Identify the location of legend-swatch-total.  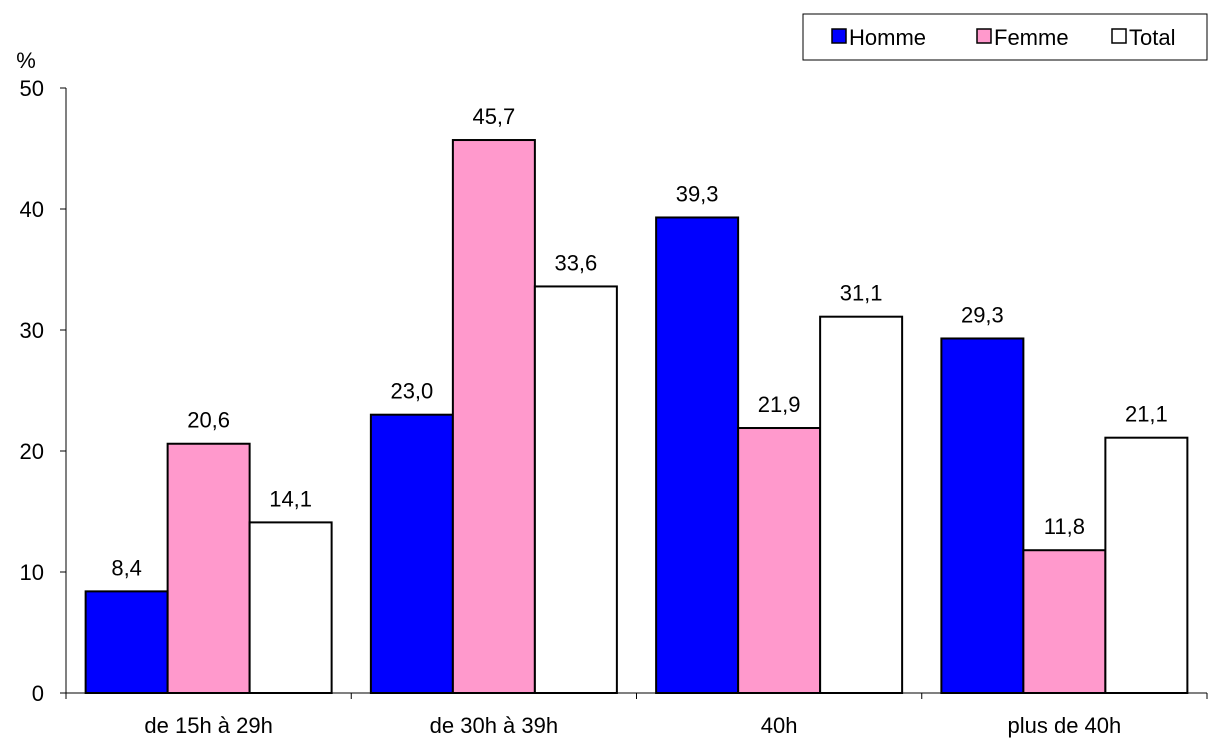
(1119, 36).